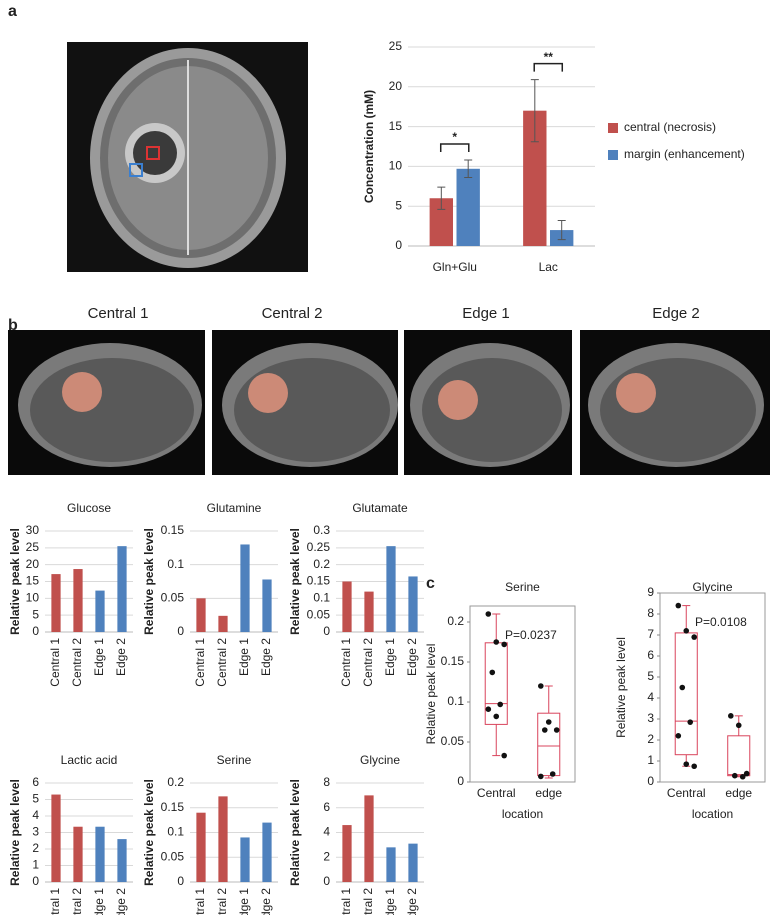 The width and height of the screenshot is (779, 915). Describe the element at coordinates (89, 508) in the screenshot. I see `chart-title: Glucose` at that location.